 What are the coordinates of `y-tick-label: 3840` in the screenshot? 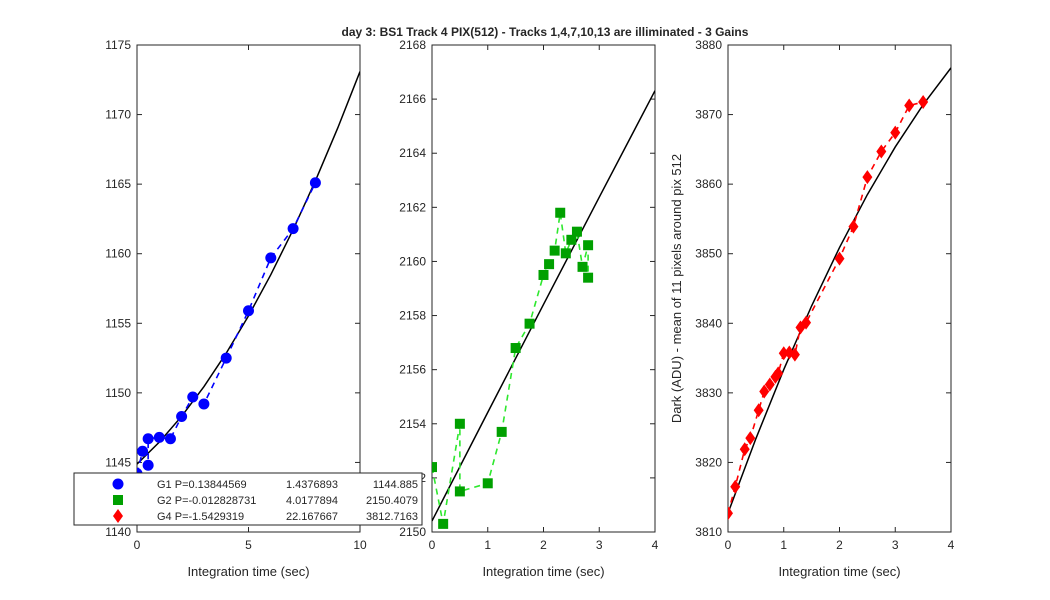 It's located at (708, 323).